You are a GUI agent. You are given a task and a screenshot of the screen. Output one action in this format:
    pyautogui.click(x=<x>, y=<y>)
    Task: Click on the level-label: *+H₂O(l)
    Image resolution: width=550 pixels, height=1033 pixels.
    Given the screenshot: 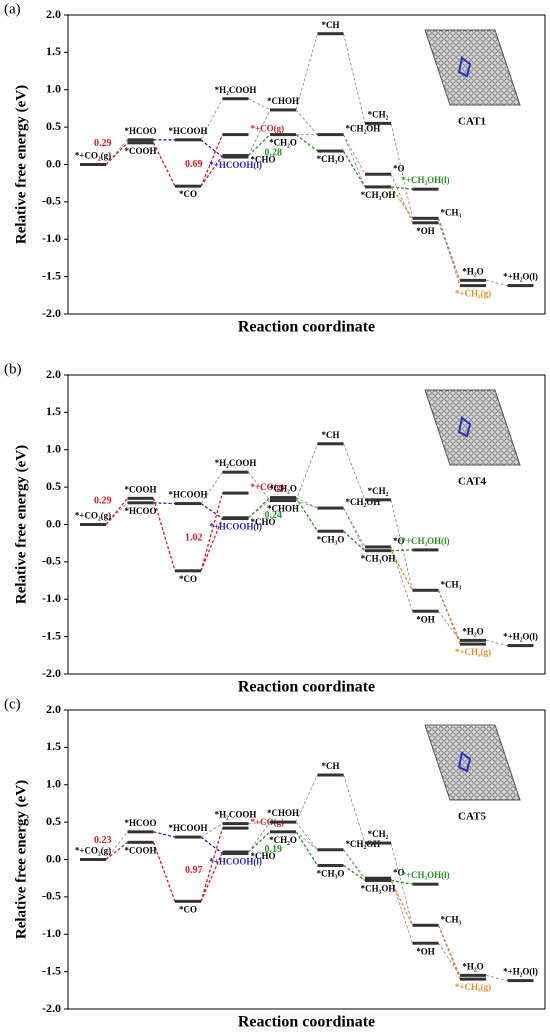 What is the action you would take?
    pyautogui.click(x=520, y=277)
    